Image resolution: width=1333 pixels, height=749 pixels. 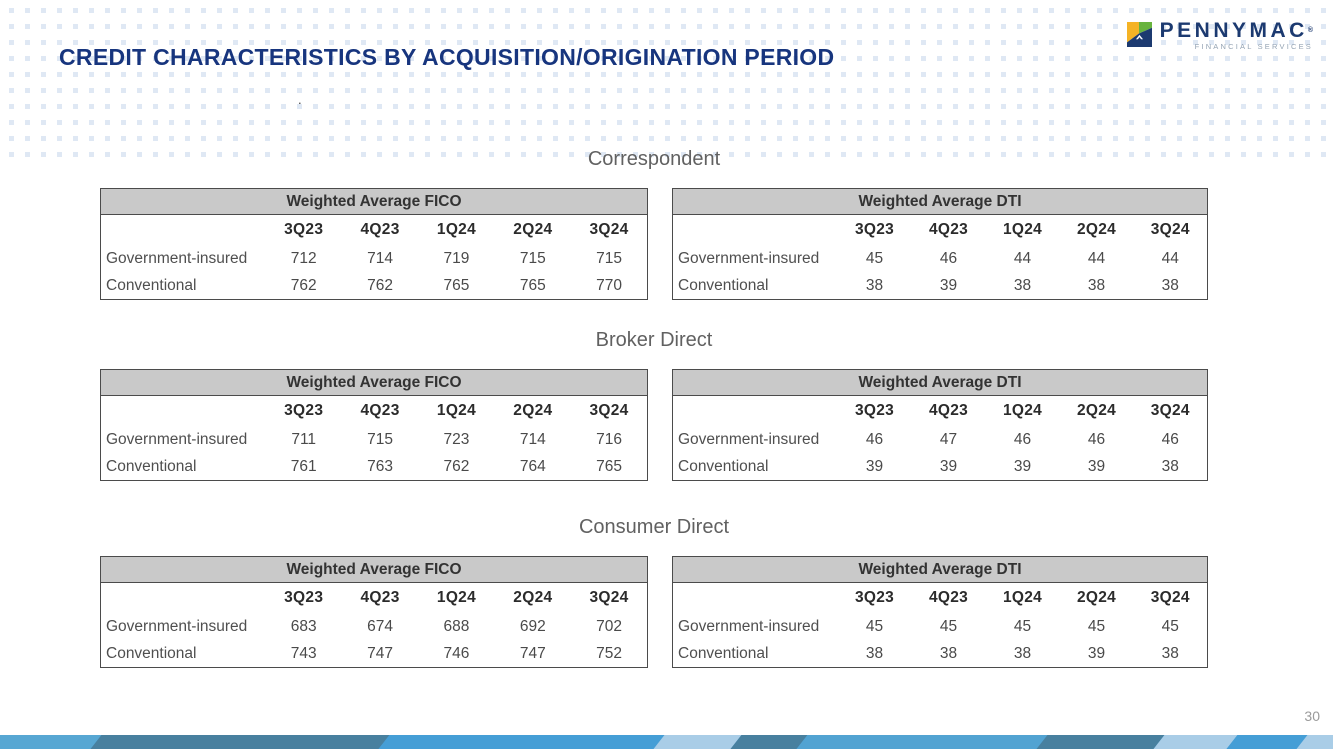 What do you see at coordinates (456, 258) in the screenshot?
I see `cell-value: 719` at bounding box center [456, 258].